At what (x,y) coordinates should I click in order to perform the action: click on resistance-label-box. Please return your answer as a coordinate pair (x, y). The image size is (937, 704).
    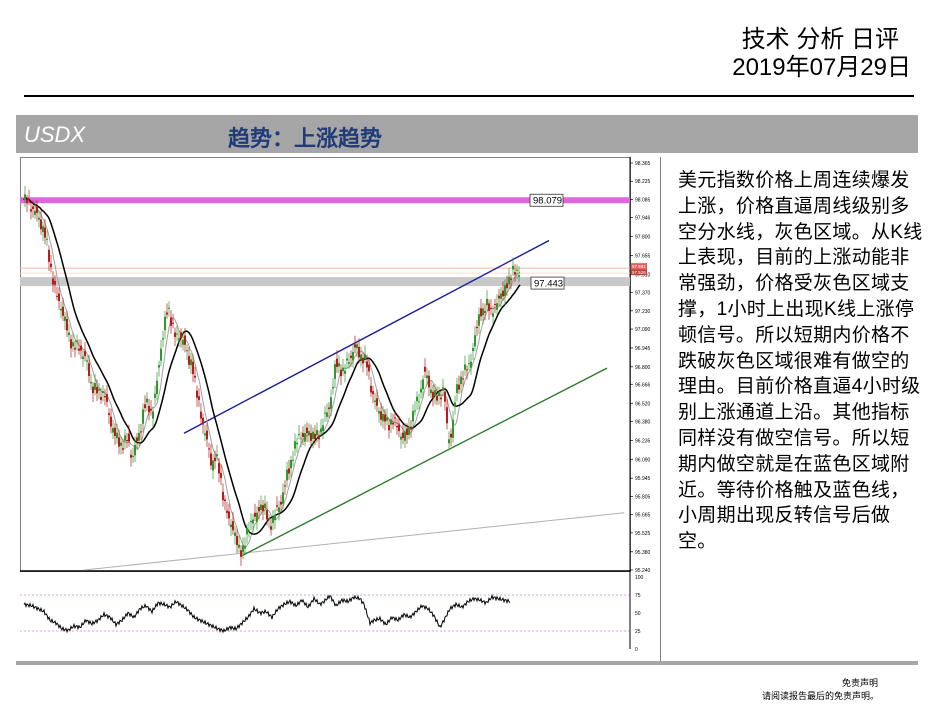
    Looking at the image, I should click on (546, 200).